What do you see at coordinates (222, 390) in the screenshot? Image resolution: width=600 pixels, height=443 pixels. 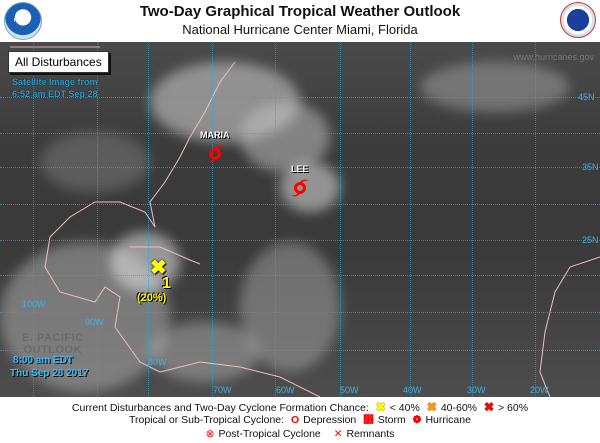 I see `lon-label: 70W` at bounding box center [222, 390].